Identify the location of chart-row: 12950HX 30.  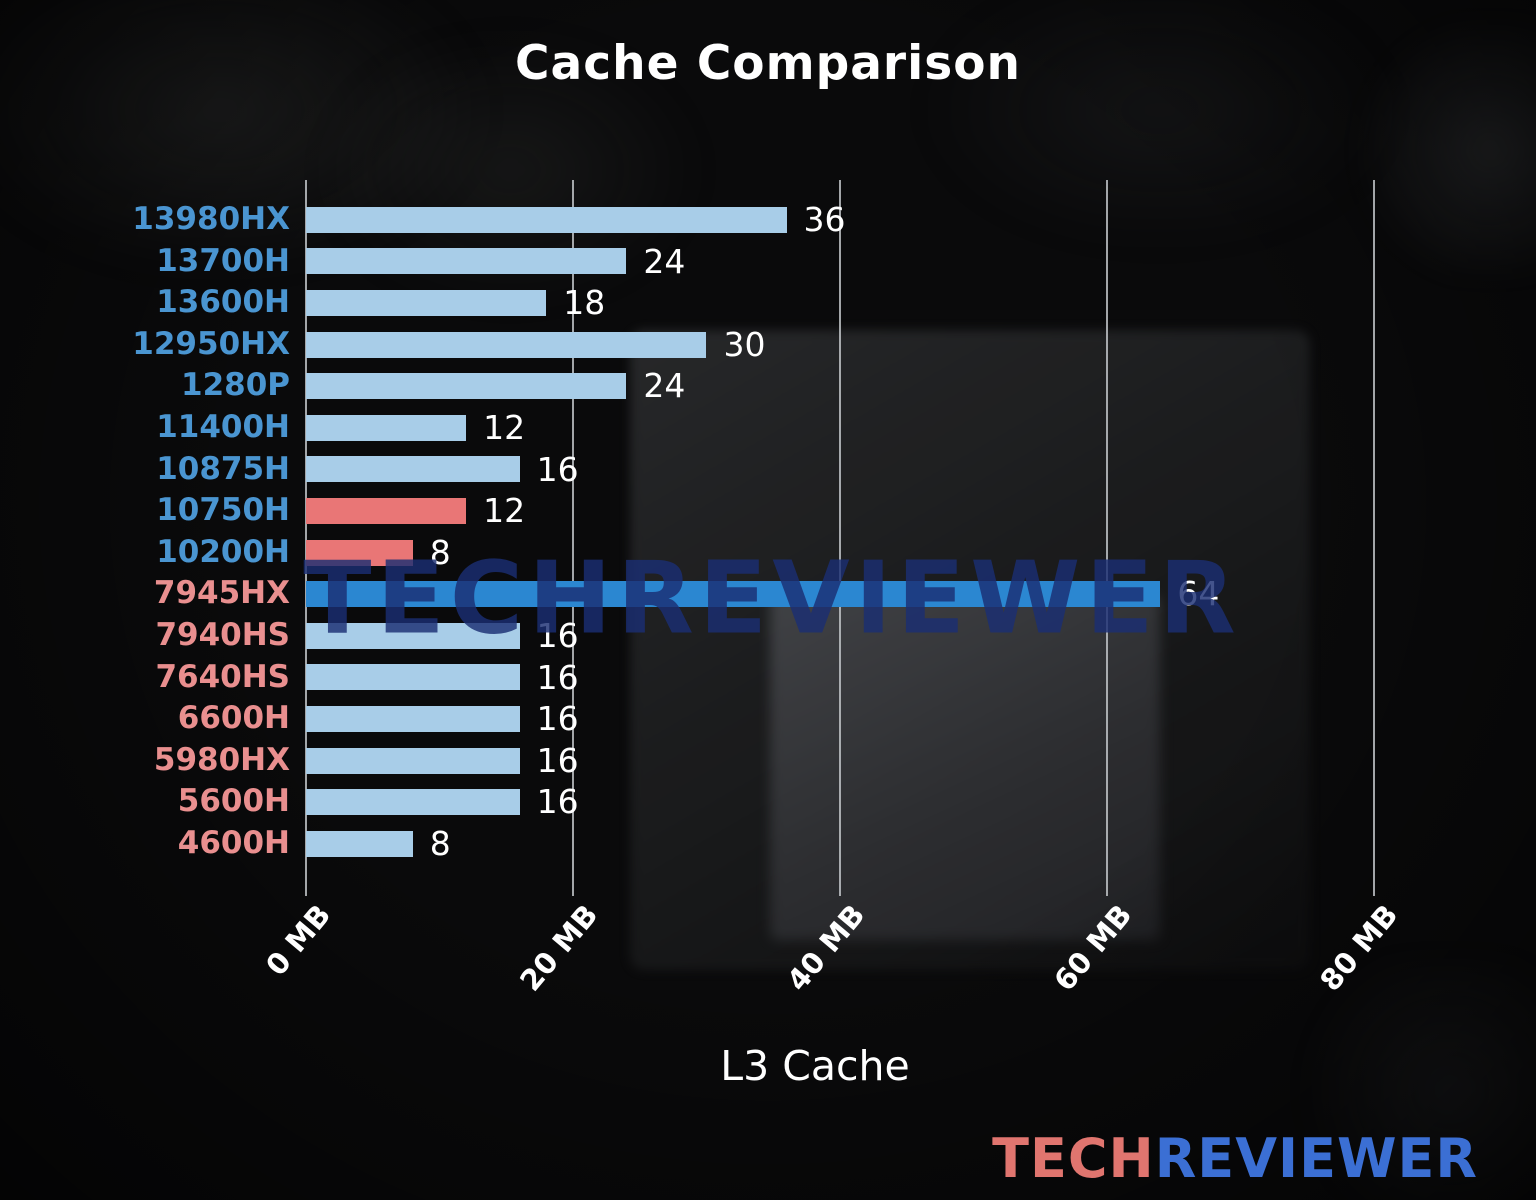
(788, 345).